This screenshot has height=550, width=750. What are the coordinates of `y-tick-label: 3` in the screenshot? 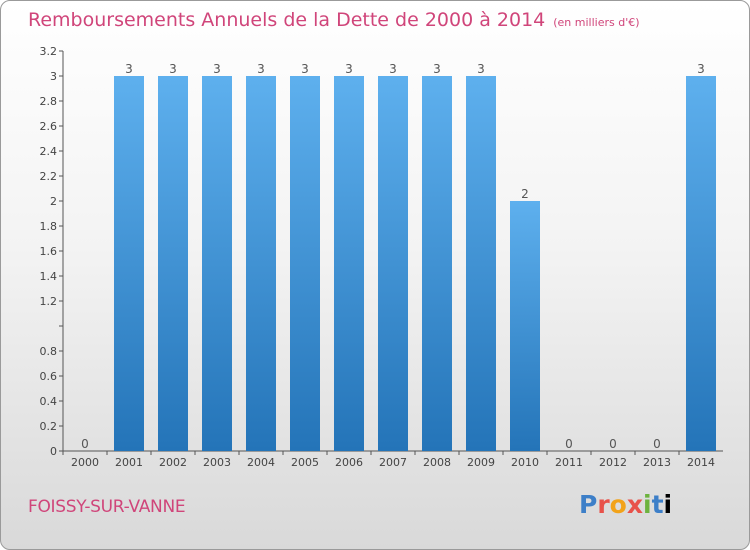 It's located at (53, 76).